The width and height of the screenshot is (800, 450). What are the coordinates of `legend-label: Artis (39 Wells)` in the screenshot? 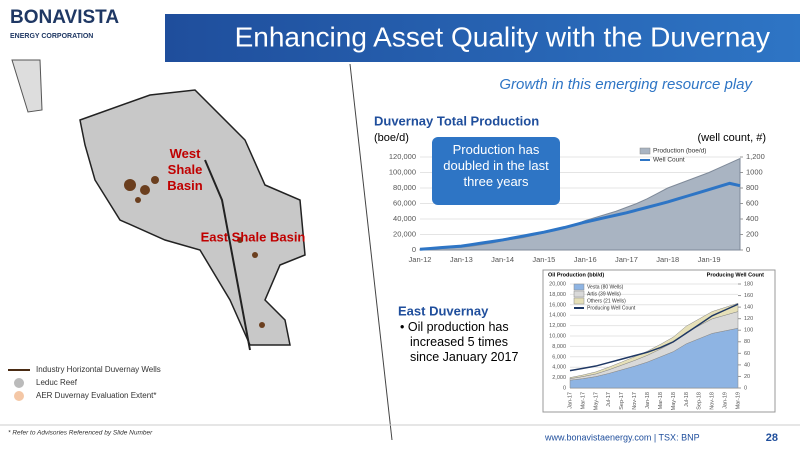 It's located at (604, 294).